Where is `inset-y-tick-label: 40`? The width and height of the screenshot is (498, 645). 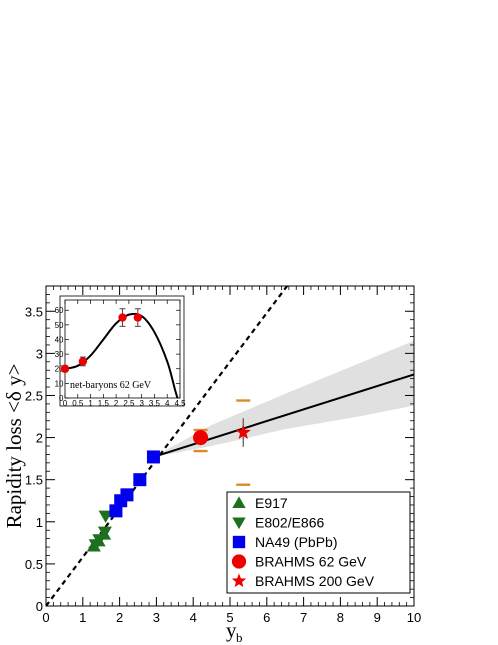 inset-y-tick-label: 40 is located at coordinates (59, 339).